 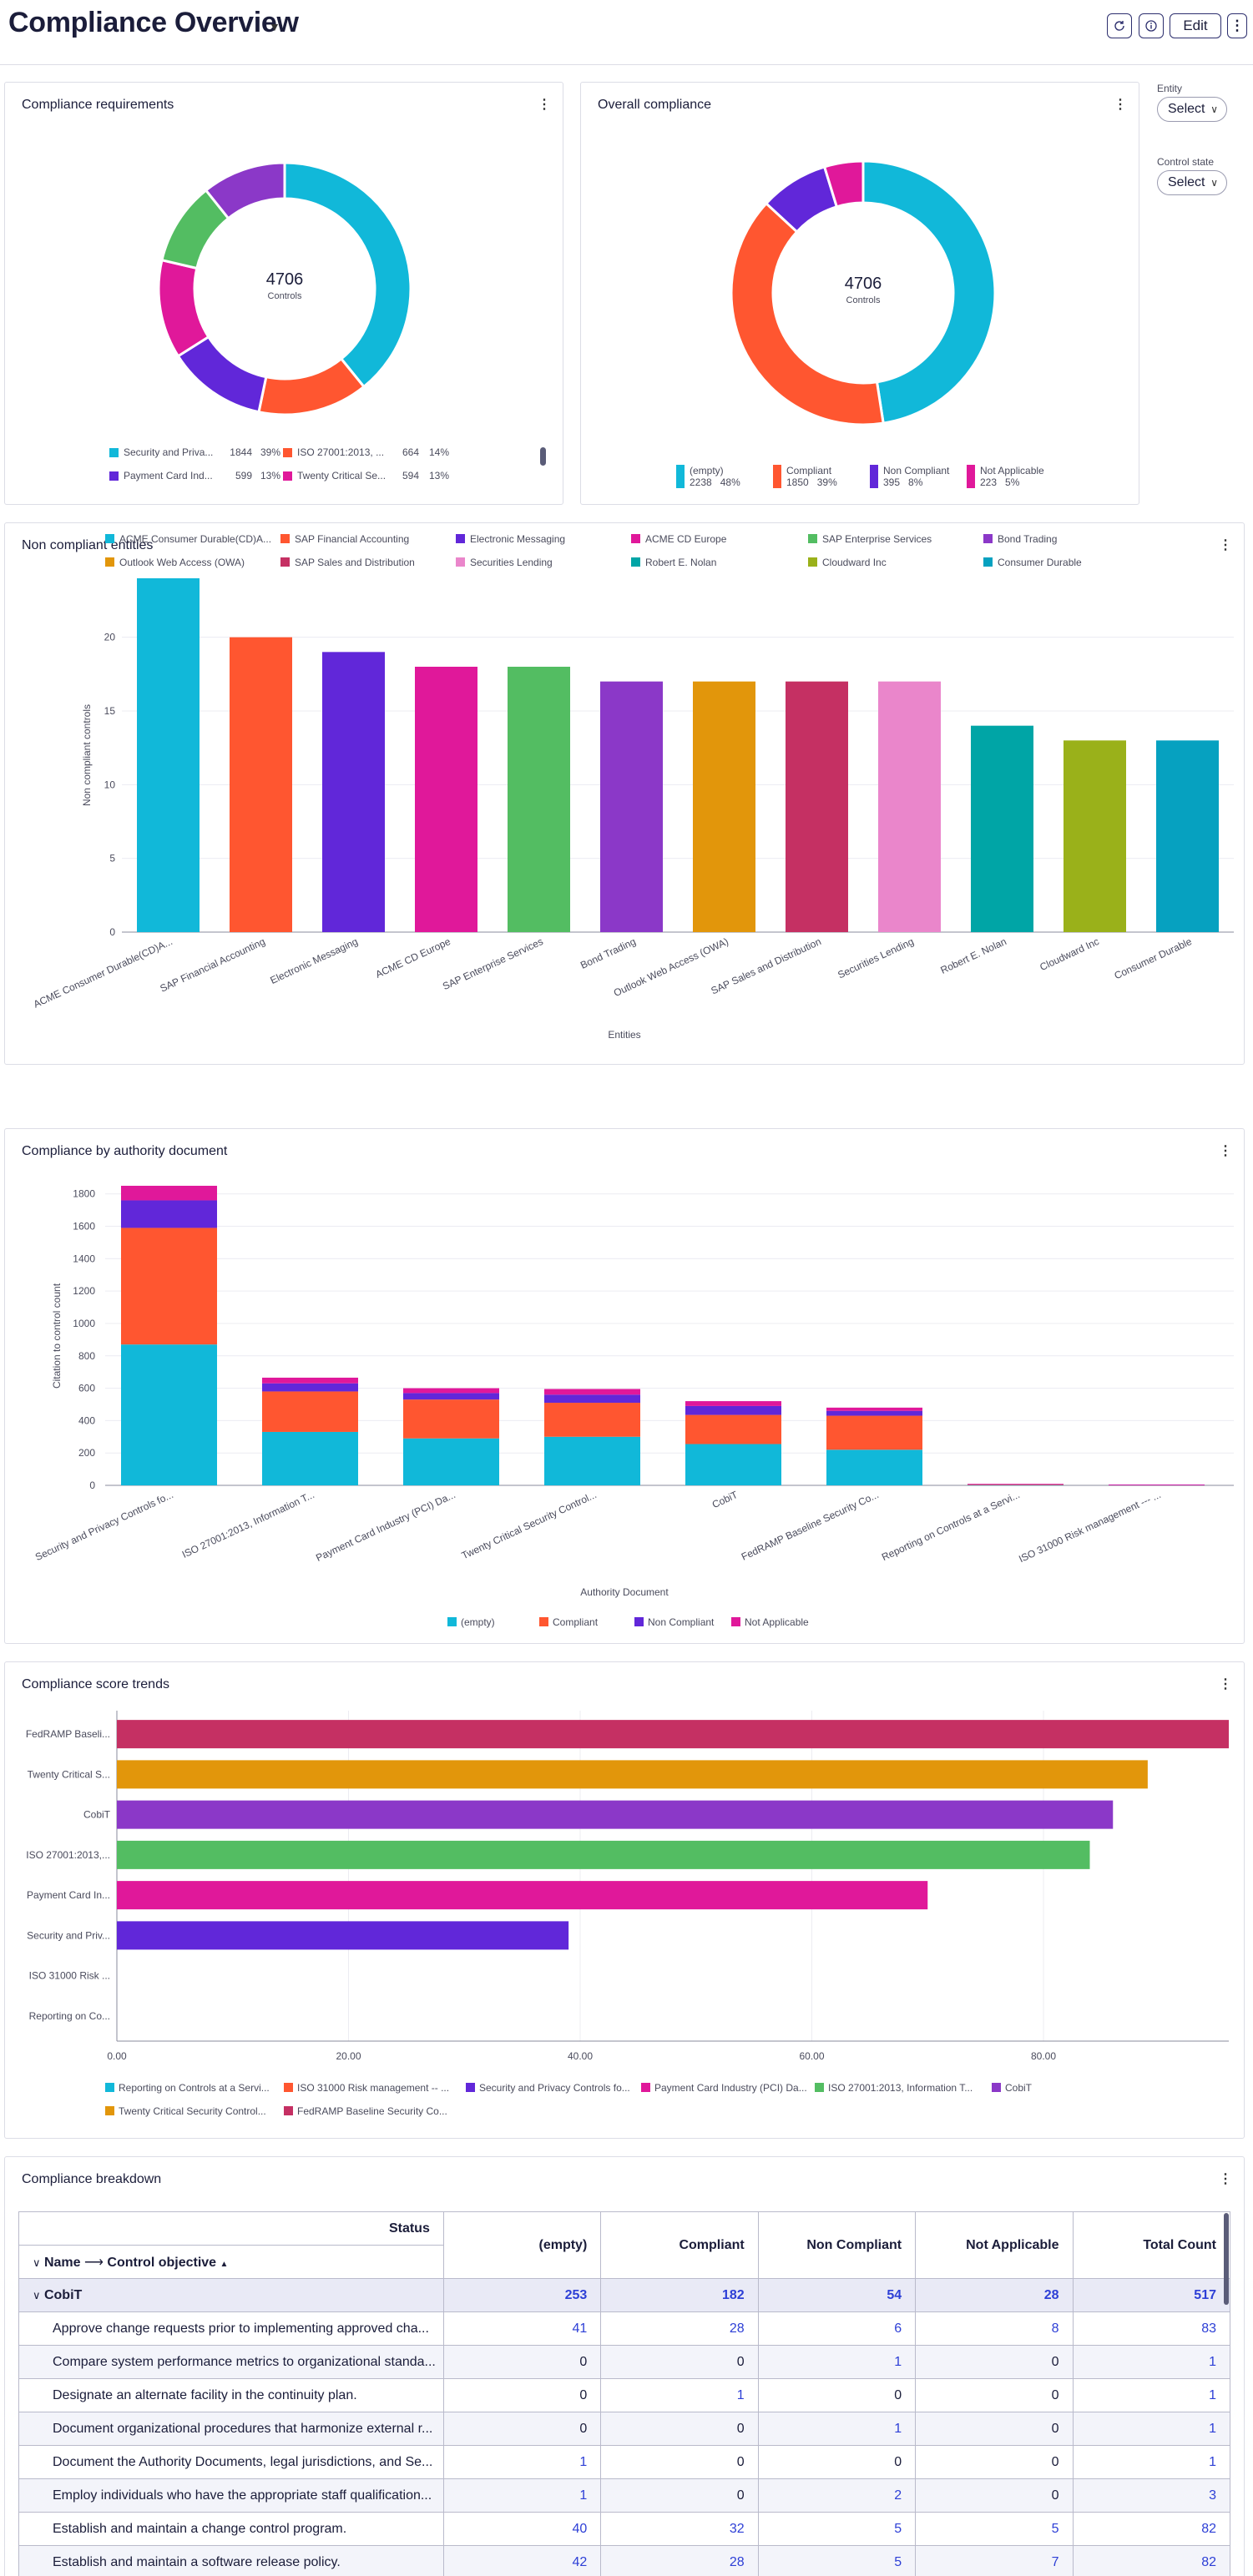 I want to click on legend-item: (empty) 2238 48%, so click(x=708, y=477).